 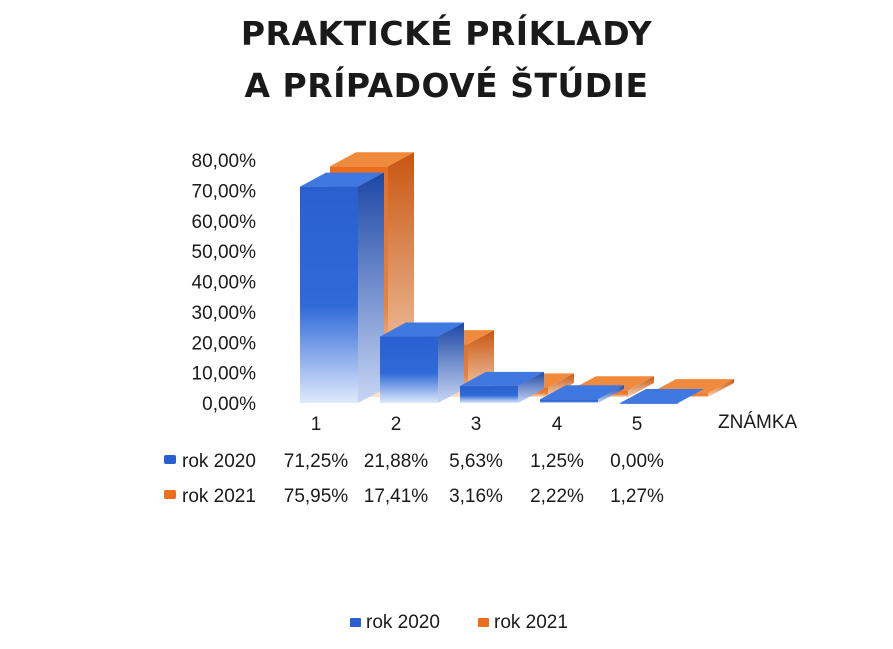 What do you see at coordinates (224, 222) in the screenshot?
I see `y-tick-label: 60,00%` at bounding box center [224, 222].